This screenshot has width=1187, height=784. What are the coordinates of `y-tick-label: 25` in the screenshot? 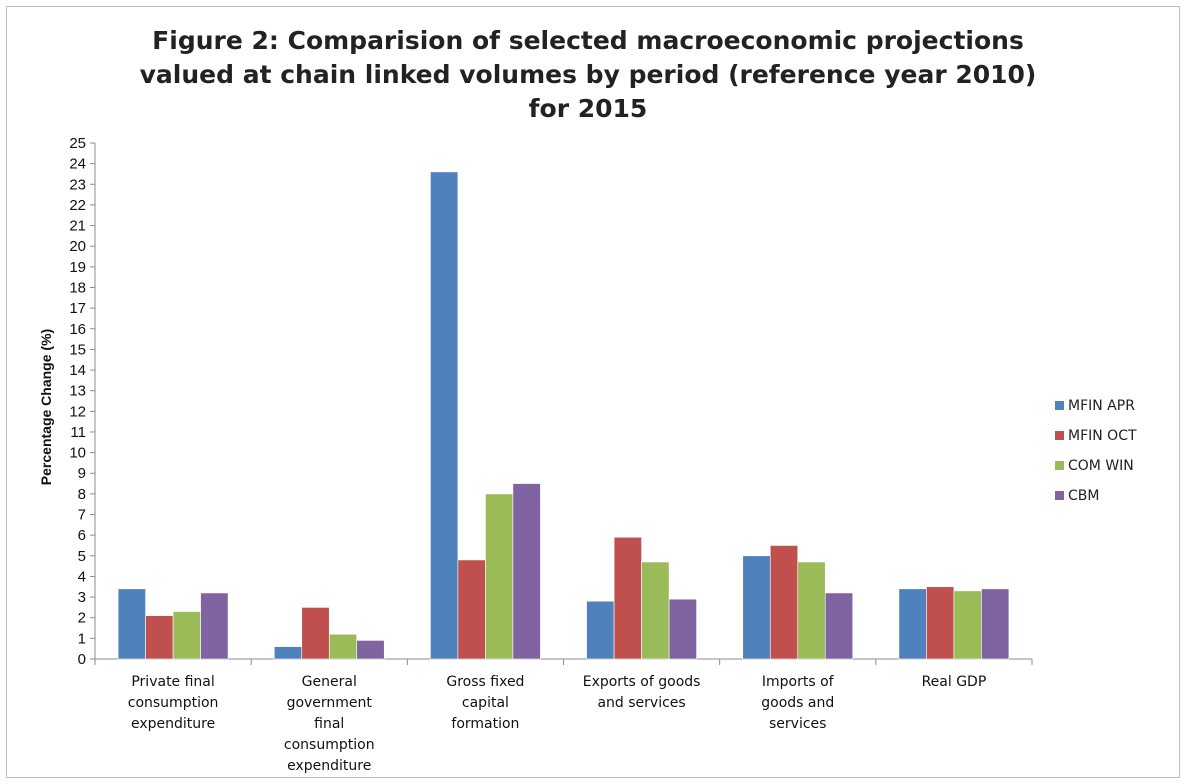 It's located at (77, 143).